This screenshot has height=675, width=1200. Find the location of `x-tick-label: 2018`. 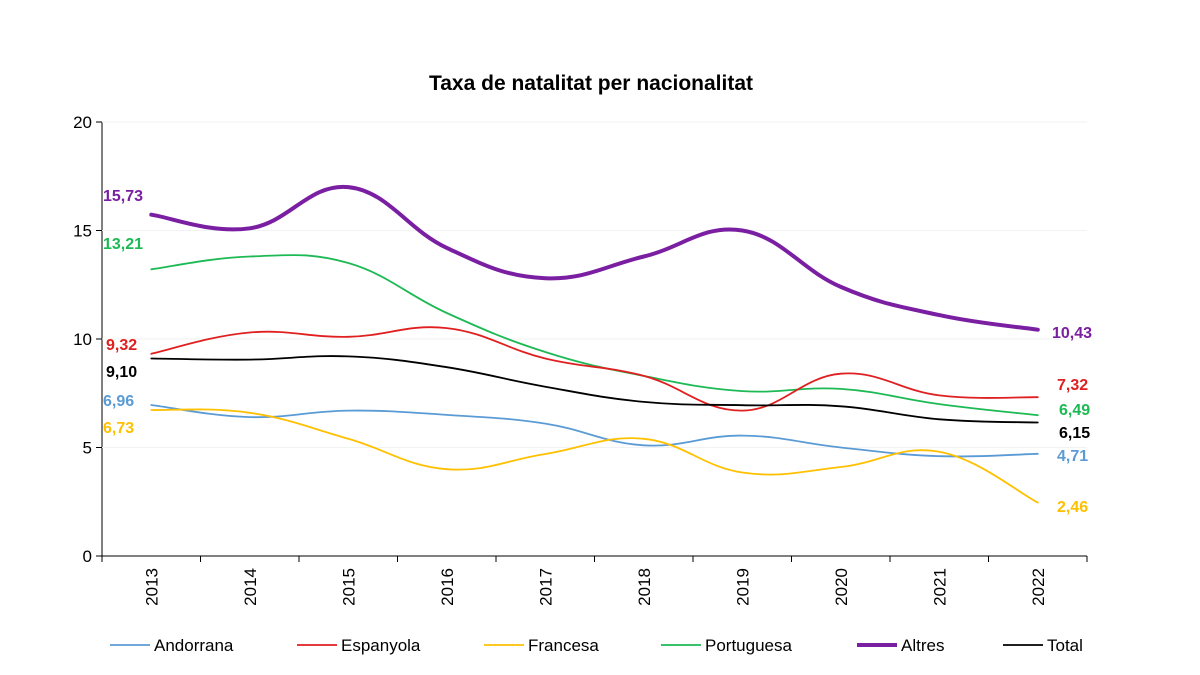

x-tick-label: 2018 is located at coordinates (644, 587).